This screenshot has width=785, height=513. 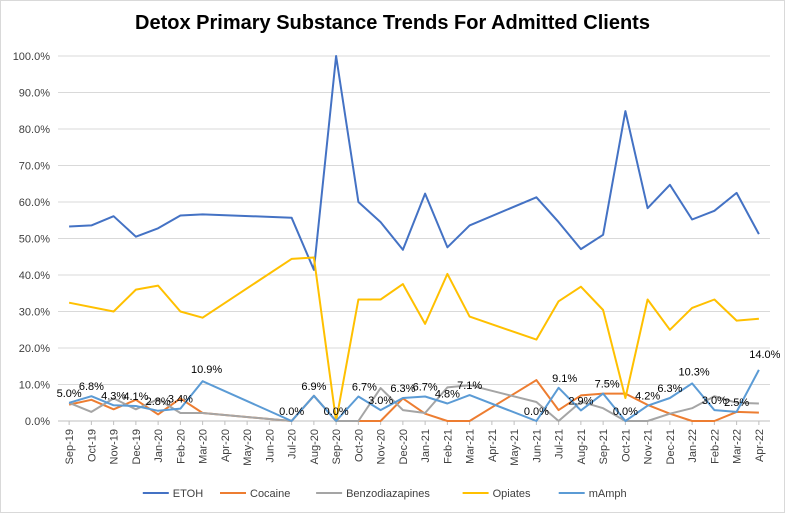 What do you see at coordinates (738, 446) in the screenshot?
I see `x-tick-label: Mar-22` at bounding box center [738, 446].